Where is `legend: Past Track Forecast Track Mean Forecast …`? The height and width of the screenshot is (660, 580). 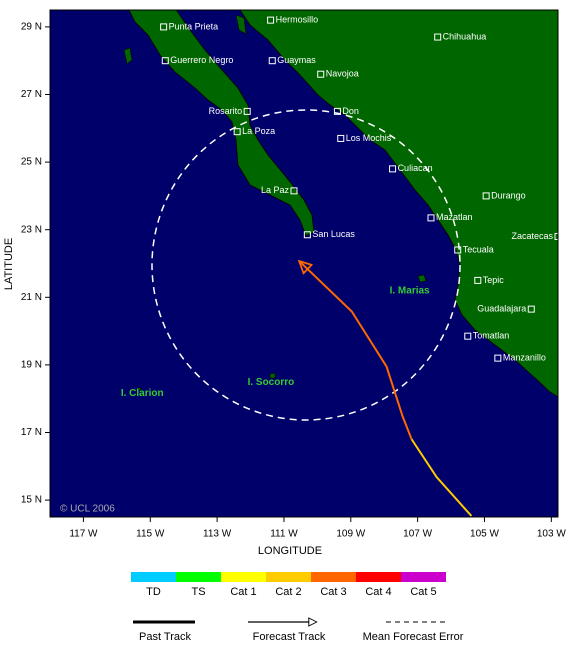
legend: Past Track Forecast Track Mean Forecast … is located at coordinates (297, 607).